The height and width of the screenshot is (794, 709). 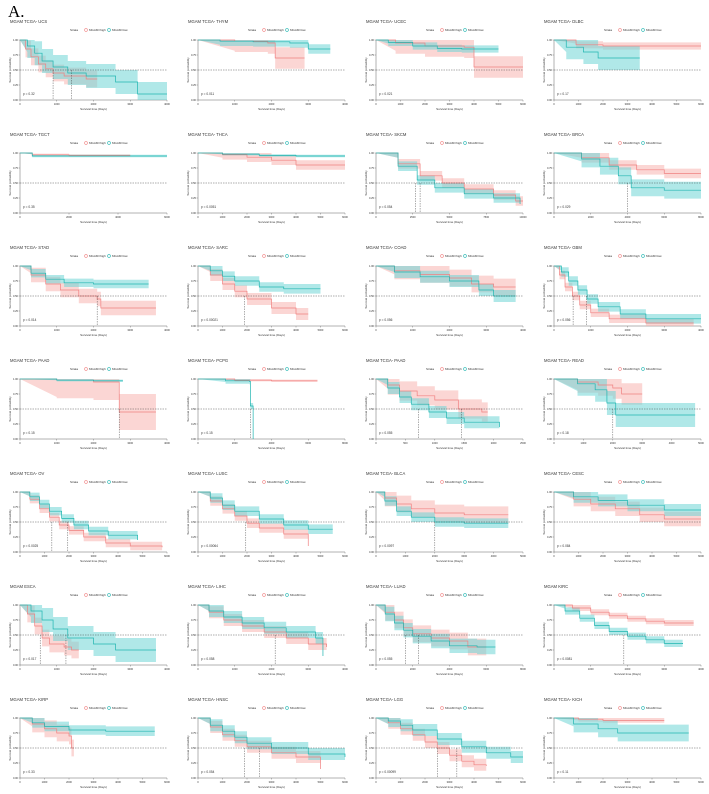 I want to click on x-tick-label: 8000, so click(x=523, y=669).